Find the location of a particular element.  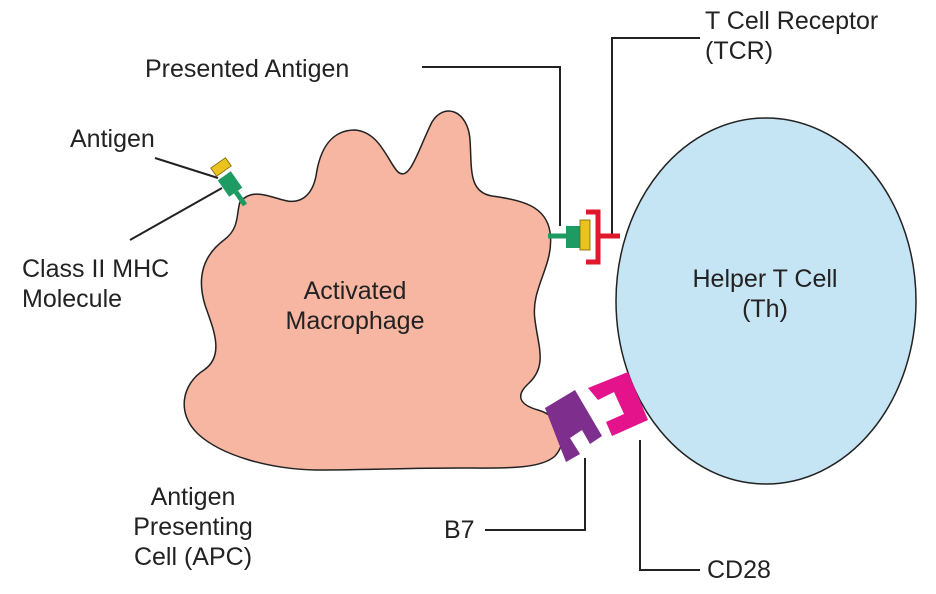

mhc-upper-stem is located at coordinates (240, 198).